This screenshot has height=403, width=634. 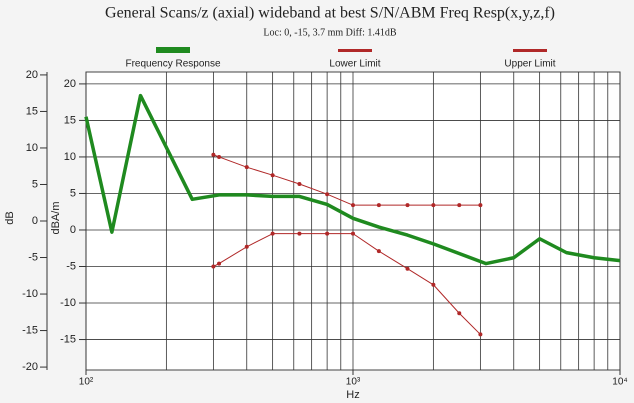 I want to click on chart-subtitle: Loc: 0, -15, 3.7 mm Diff: 1.41dB, so click(x=329, y=32).